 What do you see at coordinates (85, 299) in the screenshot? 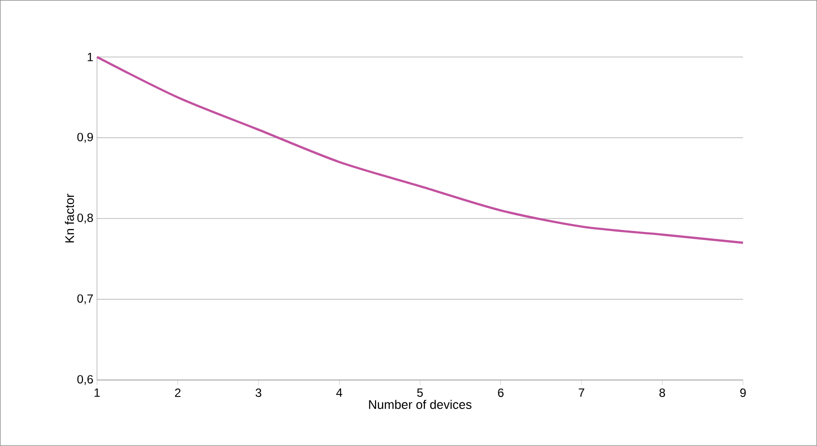
I see `y-tick-label: 0,7` at bounding box center [85, 299].